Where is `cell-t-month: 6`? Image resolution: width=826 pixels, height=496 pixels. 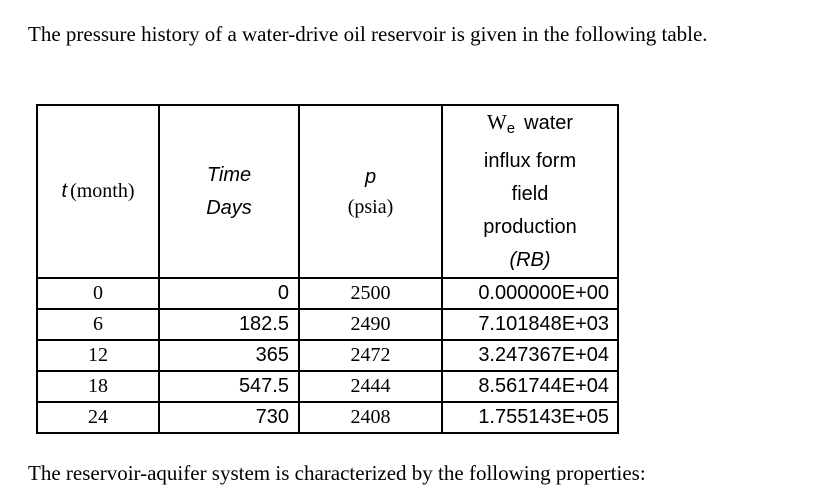 cell-t-month: 6 is located at coordinates (98, 324).